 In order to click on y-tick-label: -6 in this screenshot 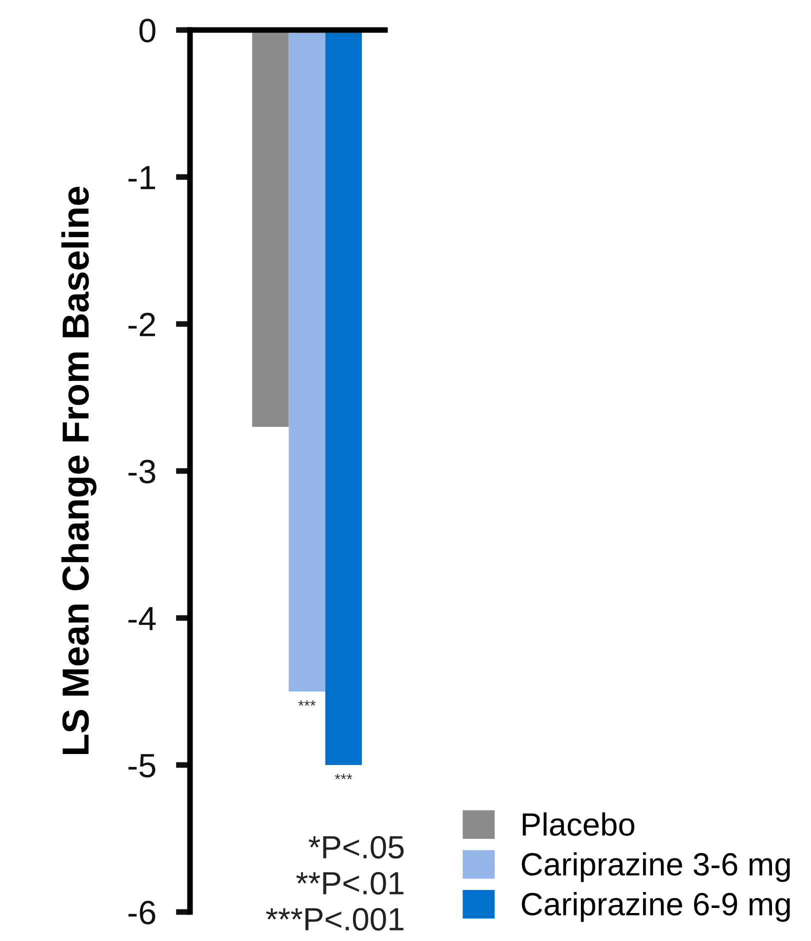, I will do `click(142, 912)`.